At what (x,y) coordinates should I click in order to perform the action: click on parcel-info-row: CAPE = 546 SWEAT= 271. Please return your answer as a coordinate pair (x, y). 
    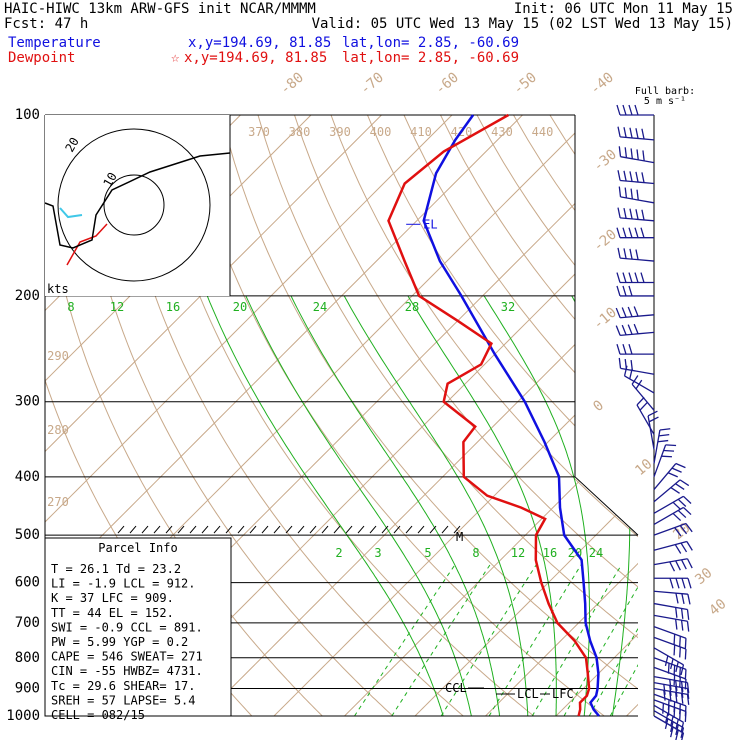
    Looking at the image, I should click on (127, 657).